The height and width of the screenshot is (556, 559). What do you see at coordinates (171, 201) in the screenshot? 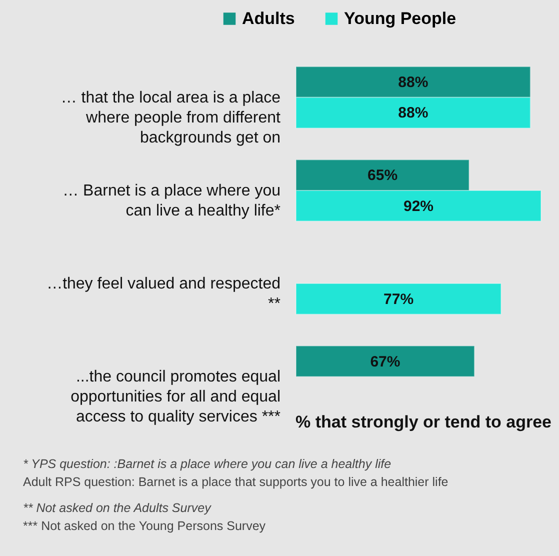
I see `y-tick-label: … Barnet is a place where you can live a healthy life*` at bounding box center [171, 201].